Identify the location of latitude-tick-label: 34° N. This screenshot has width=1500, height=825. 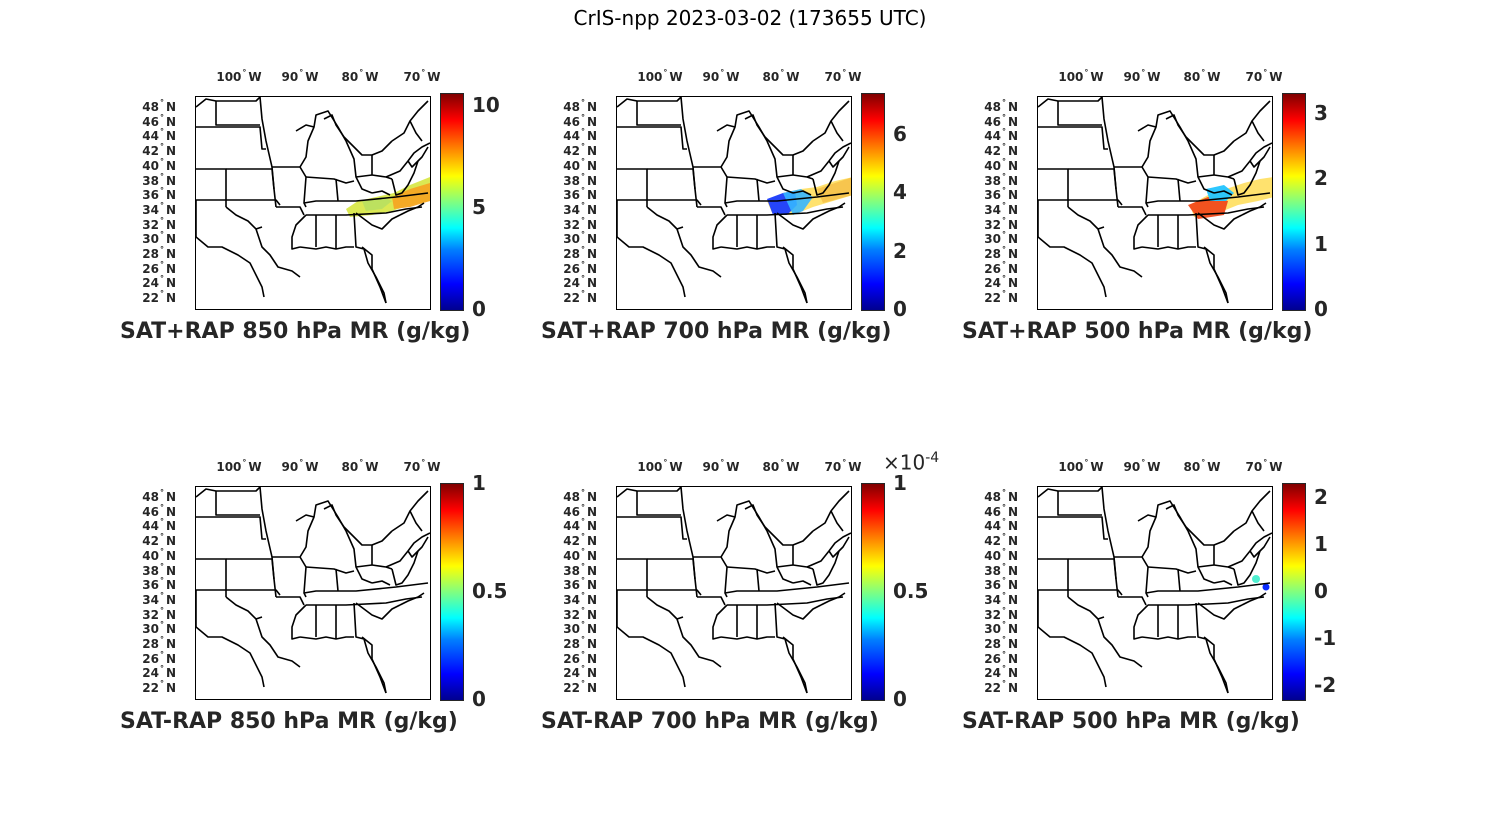
(1001, 208).